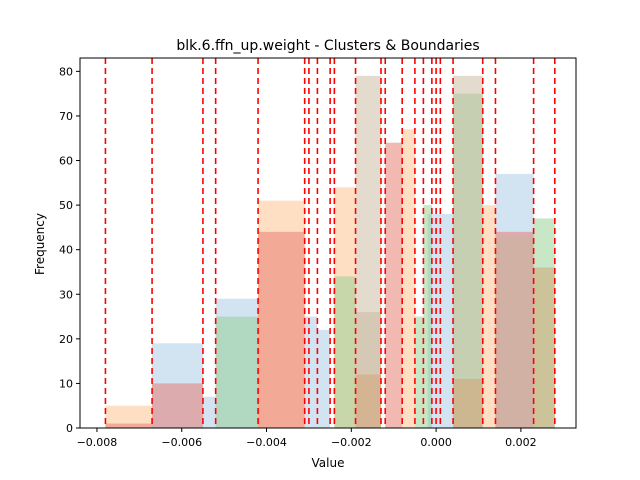 This screenshot has width=640, height=480. I want to click on y-axis-label: Frequency, so click(40, 244).